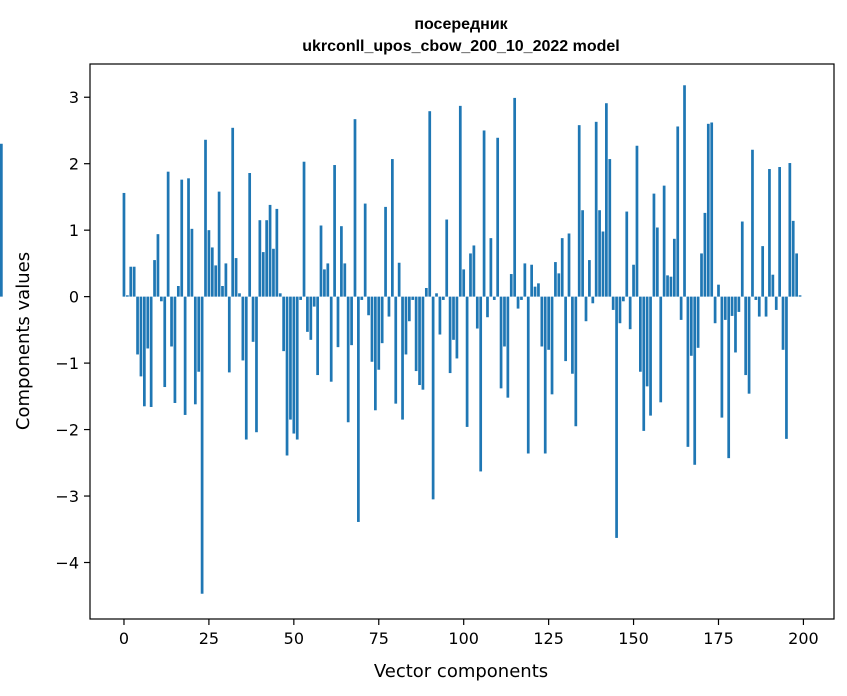 The height and width of the screenshot is (696, 847). I want to click on y-axis-label: Components values, so click(23, 341).